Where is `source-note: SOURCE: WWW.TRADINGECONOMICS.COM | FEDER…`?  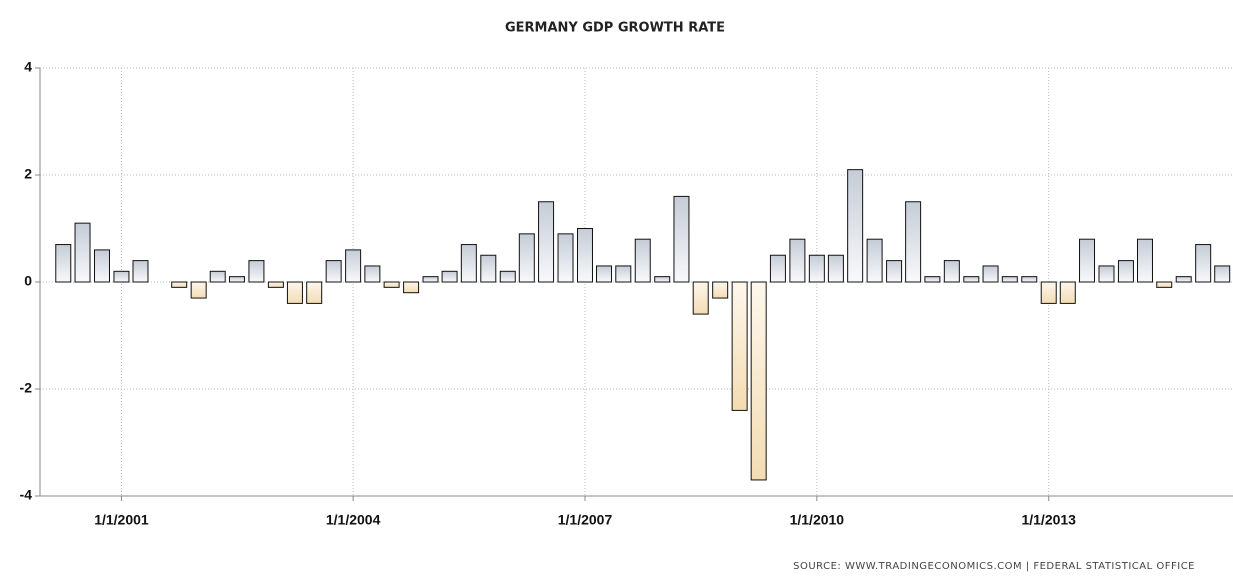 source-note: SOURCE: WWW.TRADINGECONOMICS.COM | FEDER… is located at coordinates (994, 566).